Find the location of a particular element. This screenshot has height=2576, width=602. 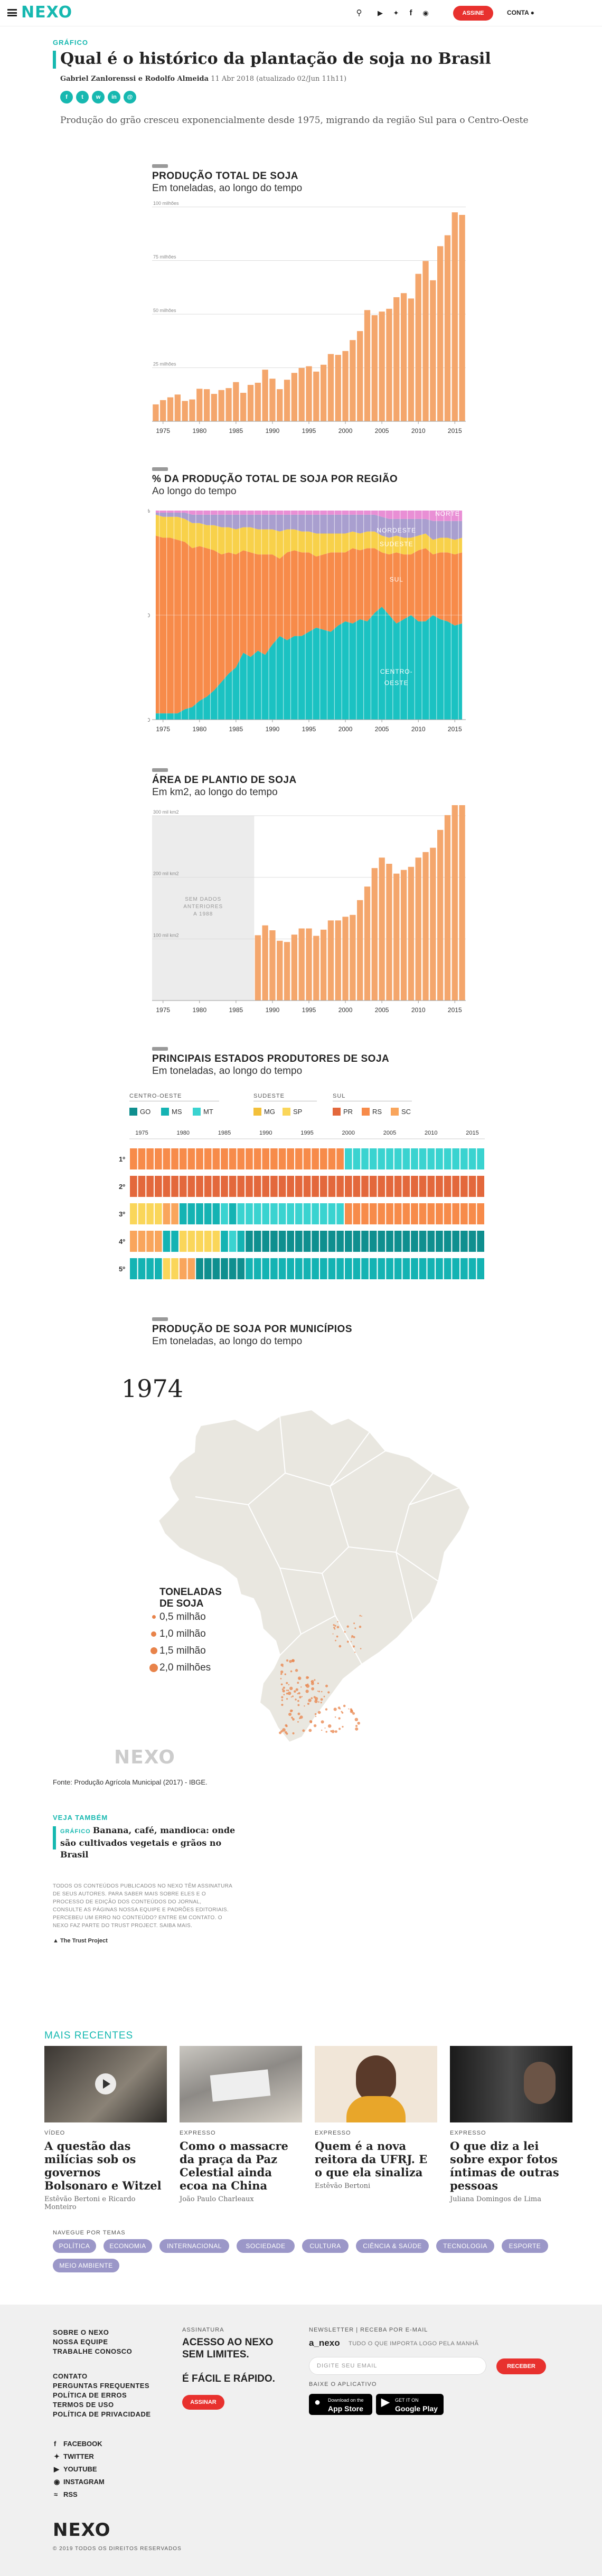

x-tick-label: 2010 is located at coordinates (418, 729).